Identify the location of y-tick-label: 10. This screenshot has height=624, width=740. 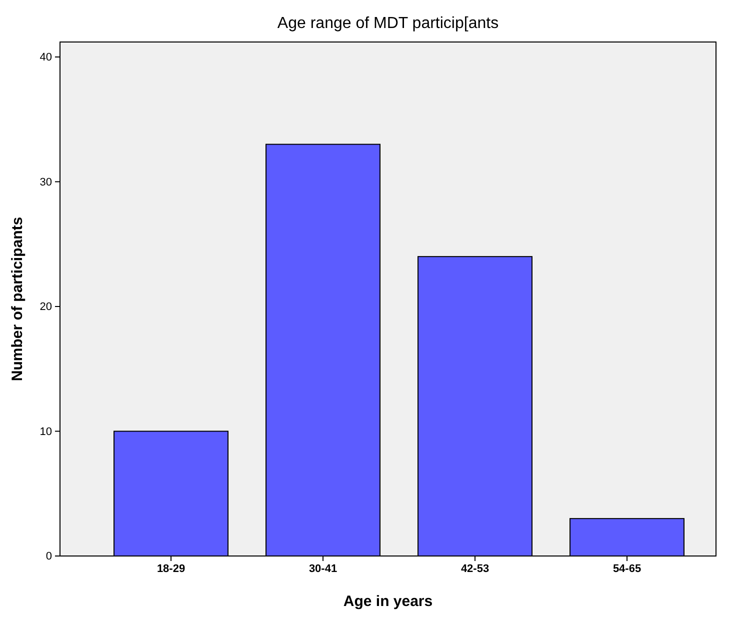
(46, 432).